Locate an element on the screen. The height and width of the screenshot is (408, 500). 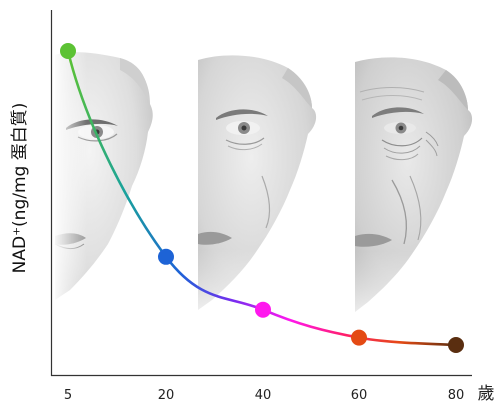
x-tick-label: 5 is located at coordinates (68, 395).